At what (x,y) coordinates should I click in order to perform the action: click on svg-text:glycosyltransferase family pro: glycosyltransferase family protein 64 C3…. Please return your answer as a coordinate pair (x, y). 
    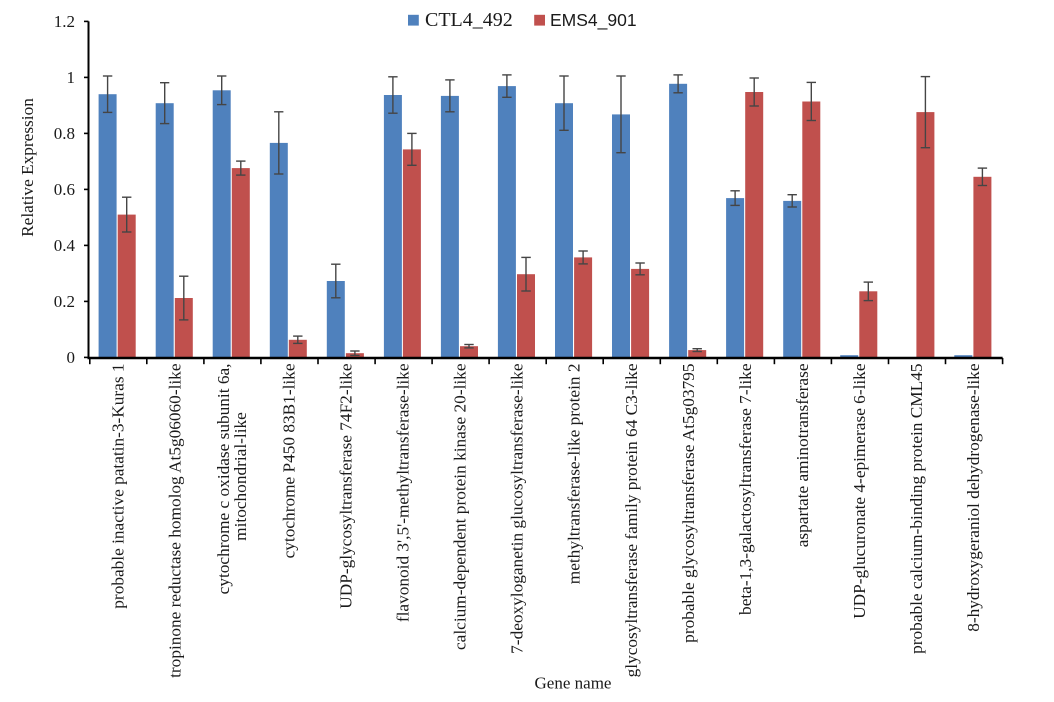
    Looking at the image, I should click on (631, 520).